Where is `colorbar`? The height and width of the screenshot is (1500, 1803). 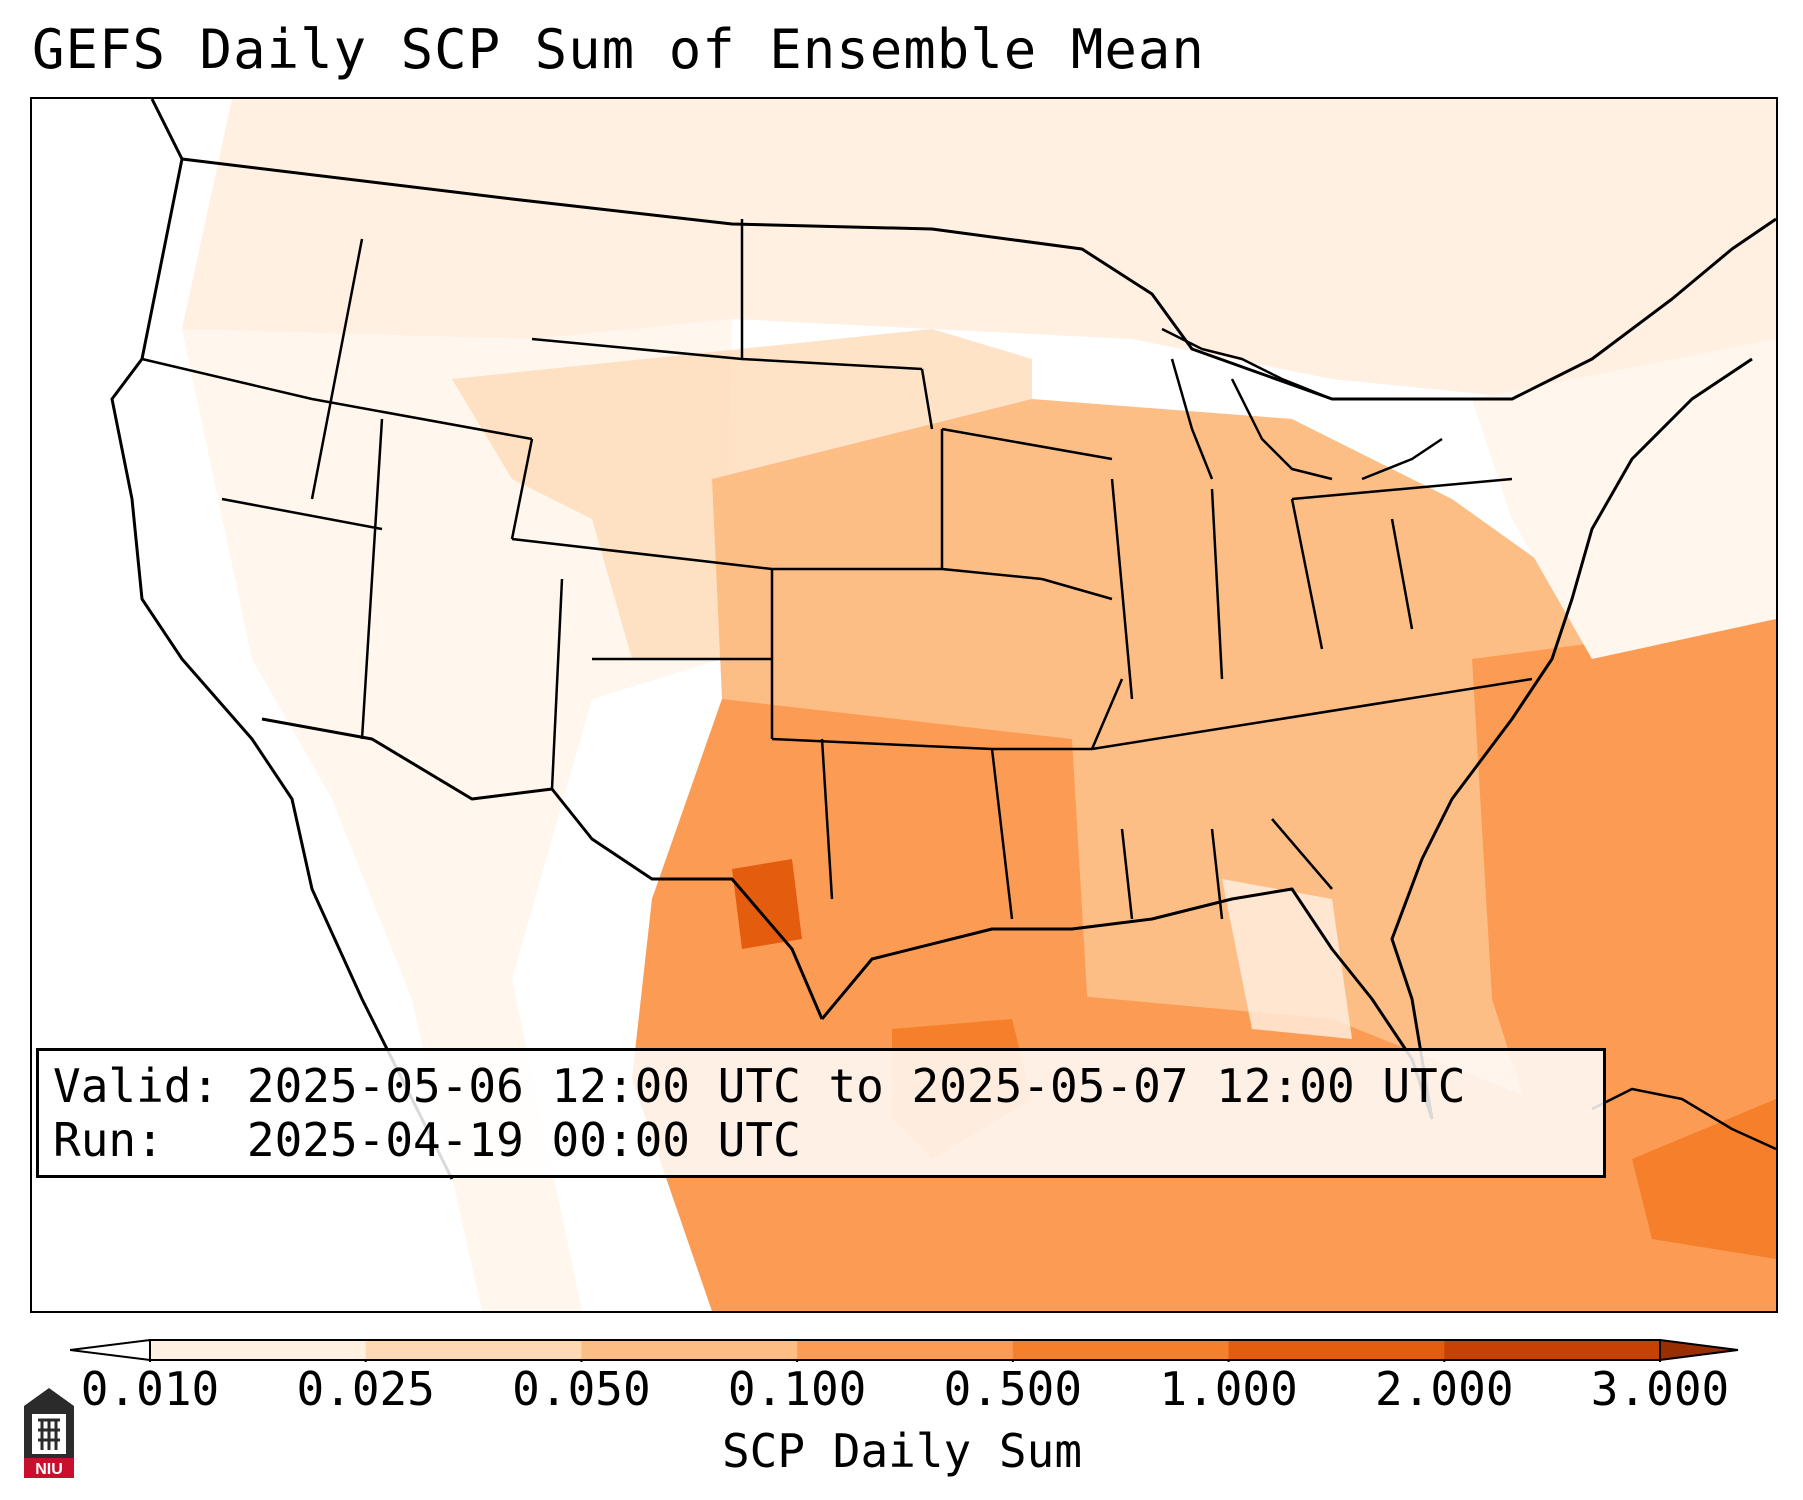 colorbar is located at coordinates (904, 1350).